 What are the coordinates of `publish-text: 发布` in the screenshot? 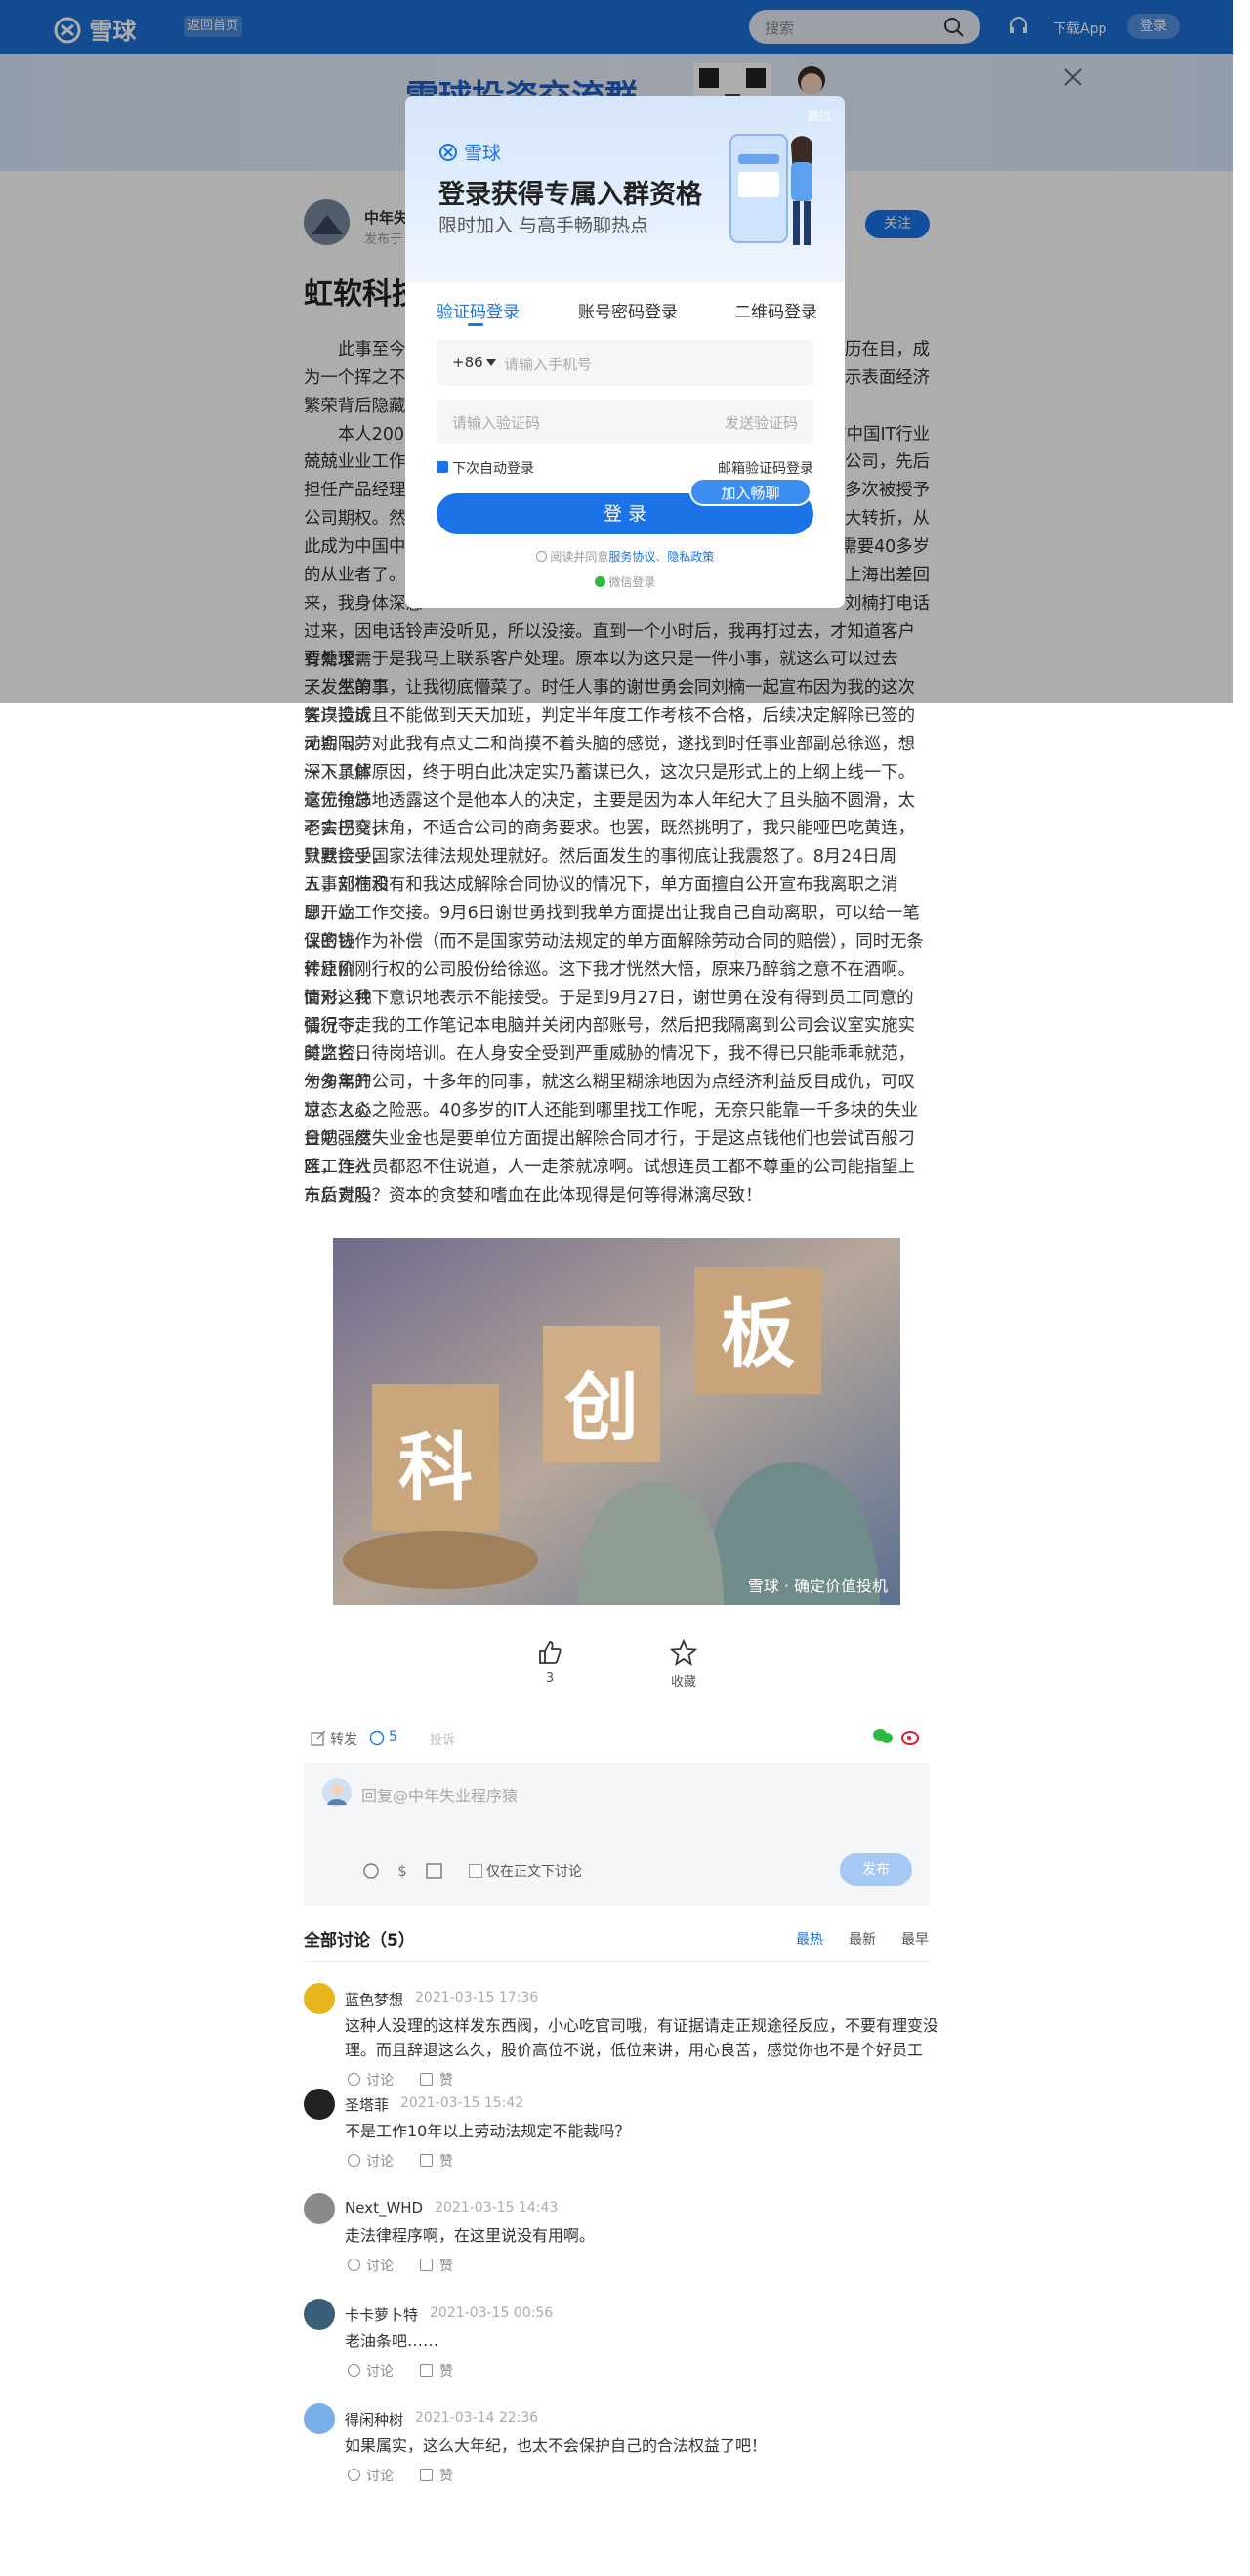 It's located at (876, 1870).